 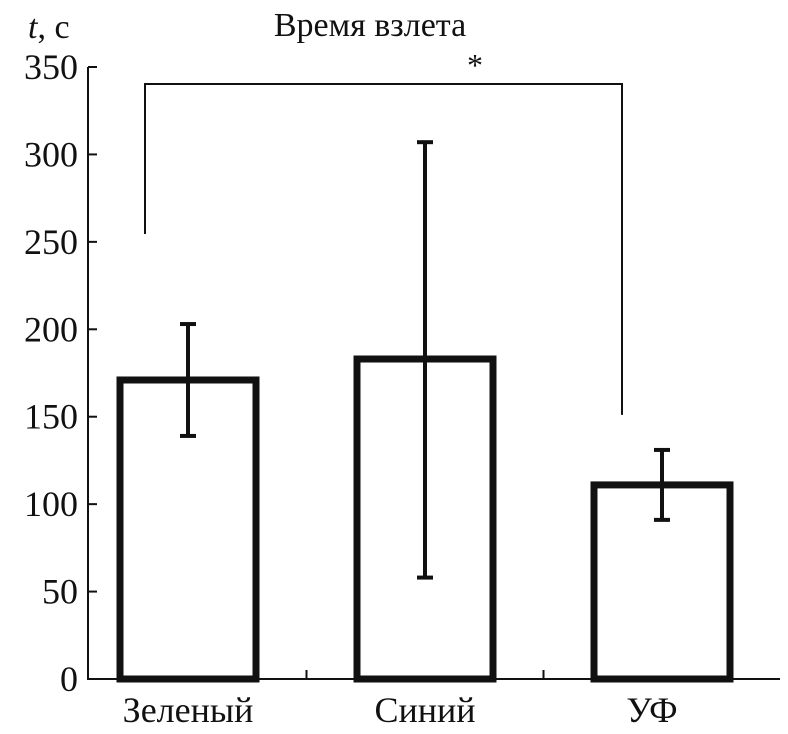 I want to click on significance-asterisk: *, so click(x=475, y=65).